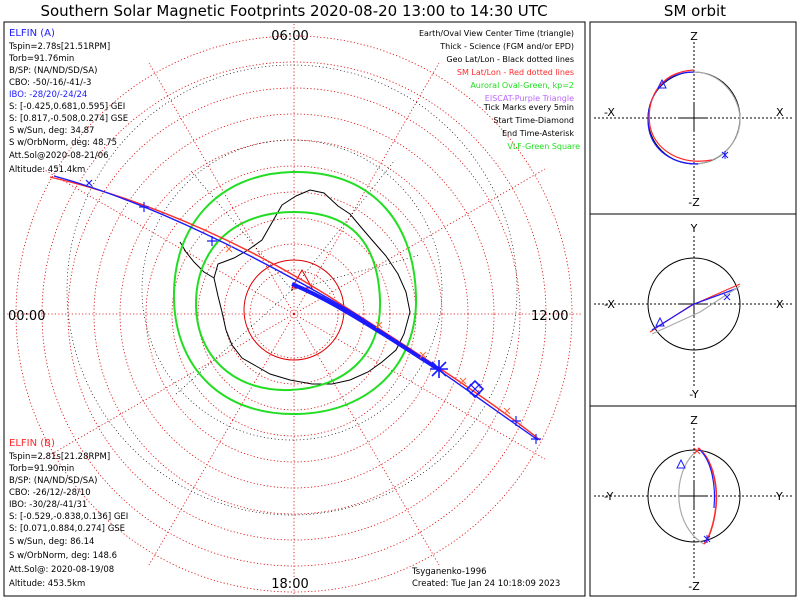  What do you see at coordinates (61, 570) in the screenshot?
I see `svg-text: Att.Sol@: 2020-08-19/08` at bounding box center [61, 570].